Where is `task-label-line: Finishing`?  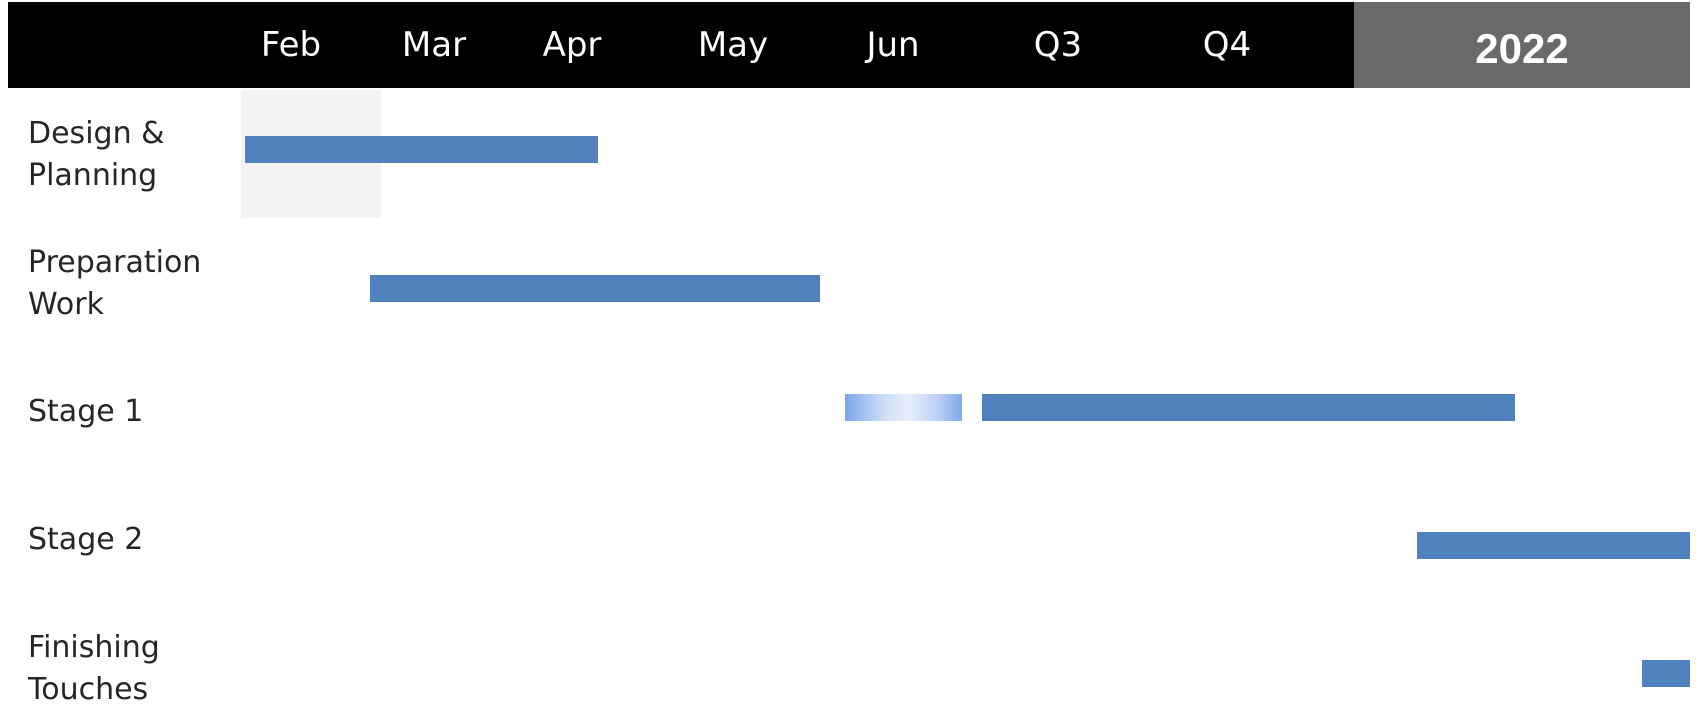
task-label-line: Finishing is located at coordinates (94, 647).